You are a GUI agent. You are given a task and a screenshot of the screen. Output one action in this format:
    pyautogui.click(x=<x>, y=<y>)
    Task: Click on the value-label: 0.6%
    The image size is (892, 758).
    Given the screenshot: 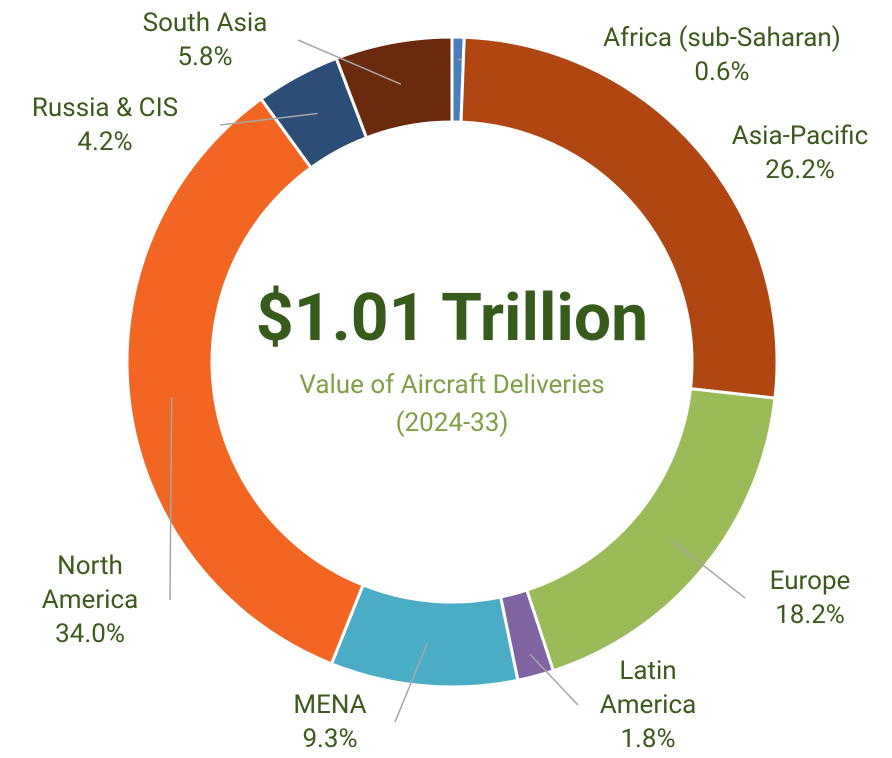 What is the action you would take?
    pyautogui.click(x=722, y=72)
    